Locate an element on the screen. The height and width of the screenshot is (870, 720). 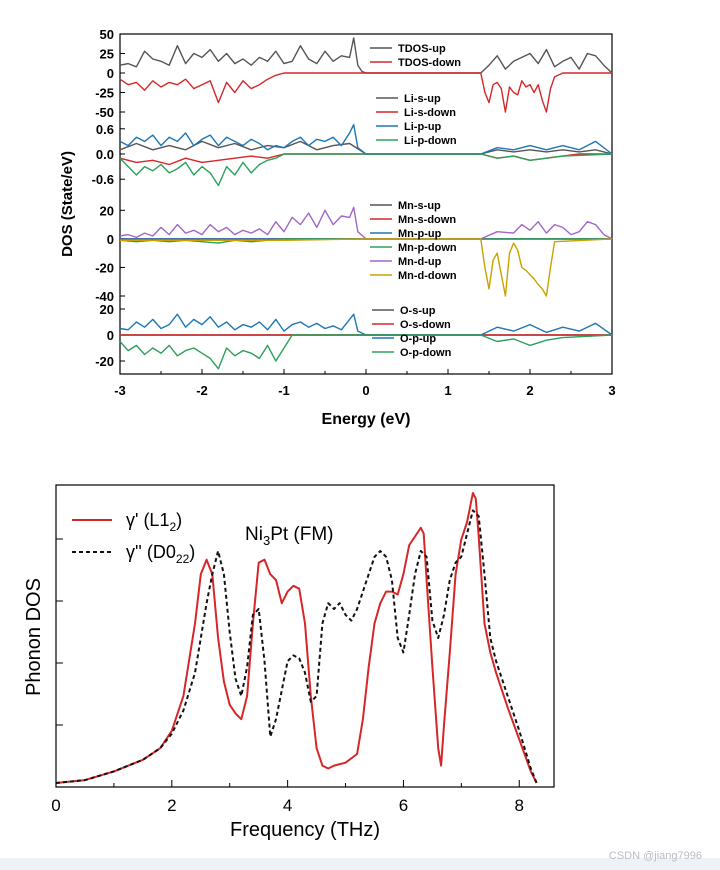
legend-label: γ'' (D022) is located at coordinates (160, 554).